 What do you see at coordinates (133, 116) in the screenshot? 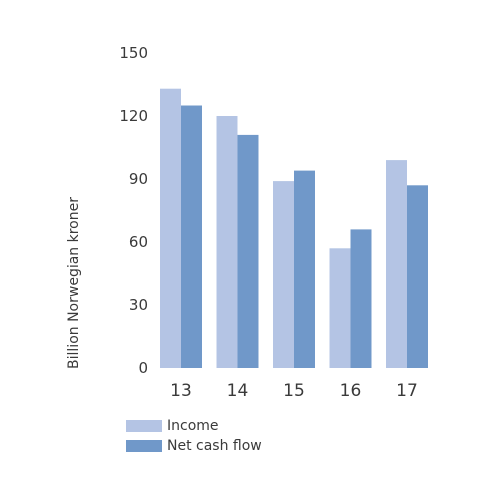
I see `y-tick-label: 120` at bounding box center [133, 116].